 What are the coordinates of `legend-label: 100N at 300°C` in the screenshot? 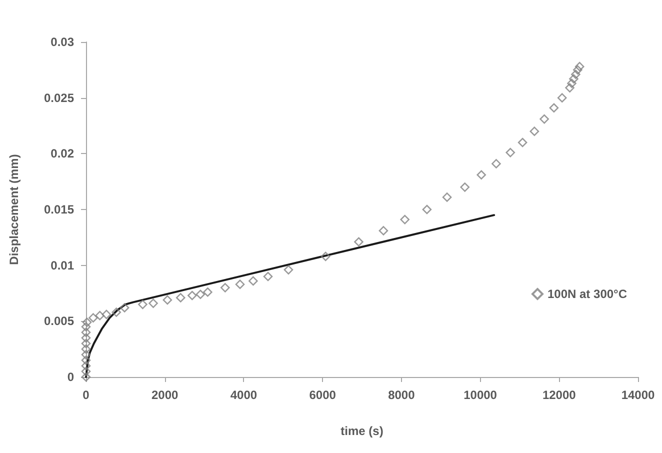 It's located at (587, 294).